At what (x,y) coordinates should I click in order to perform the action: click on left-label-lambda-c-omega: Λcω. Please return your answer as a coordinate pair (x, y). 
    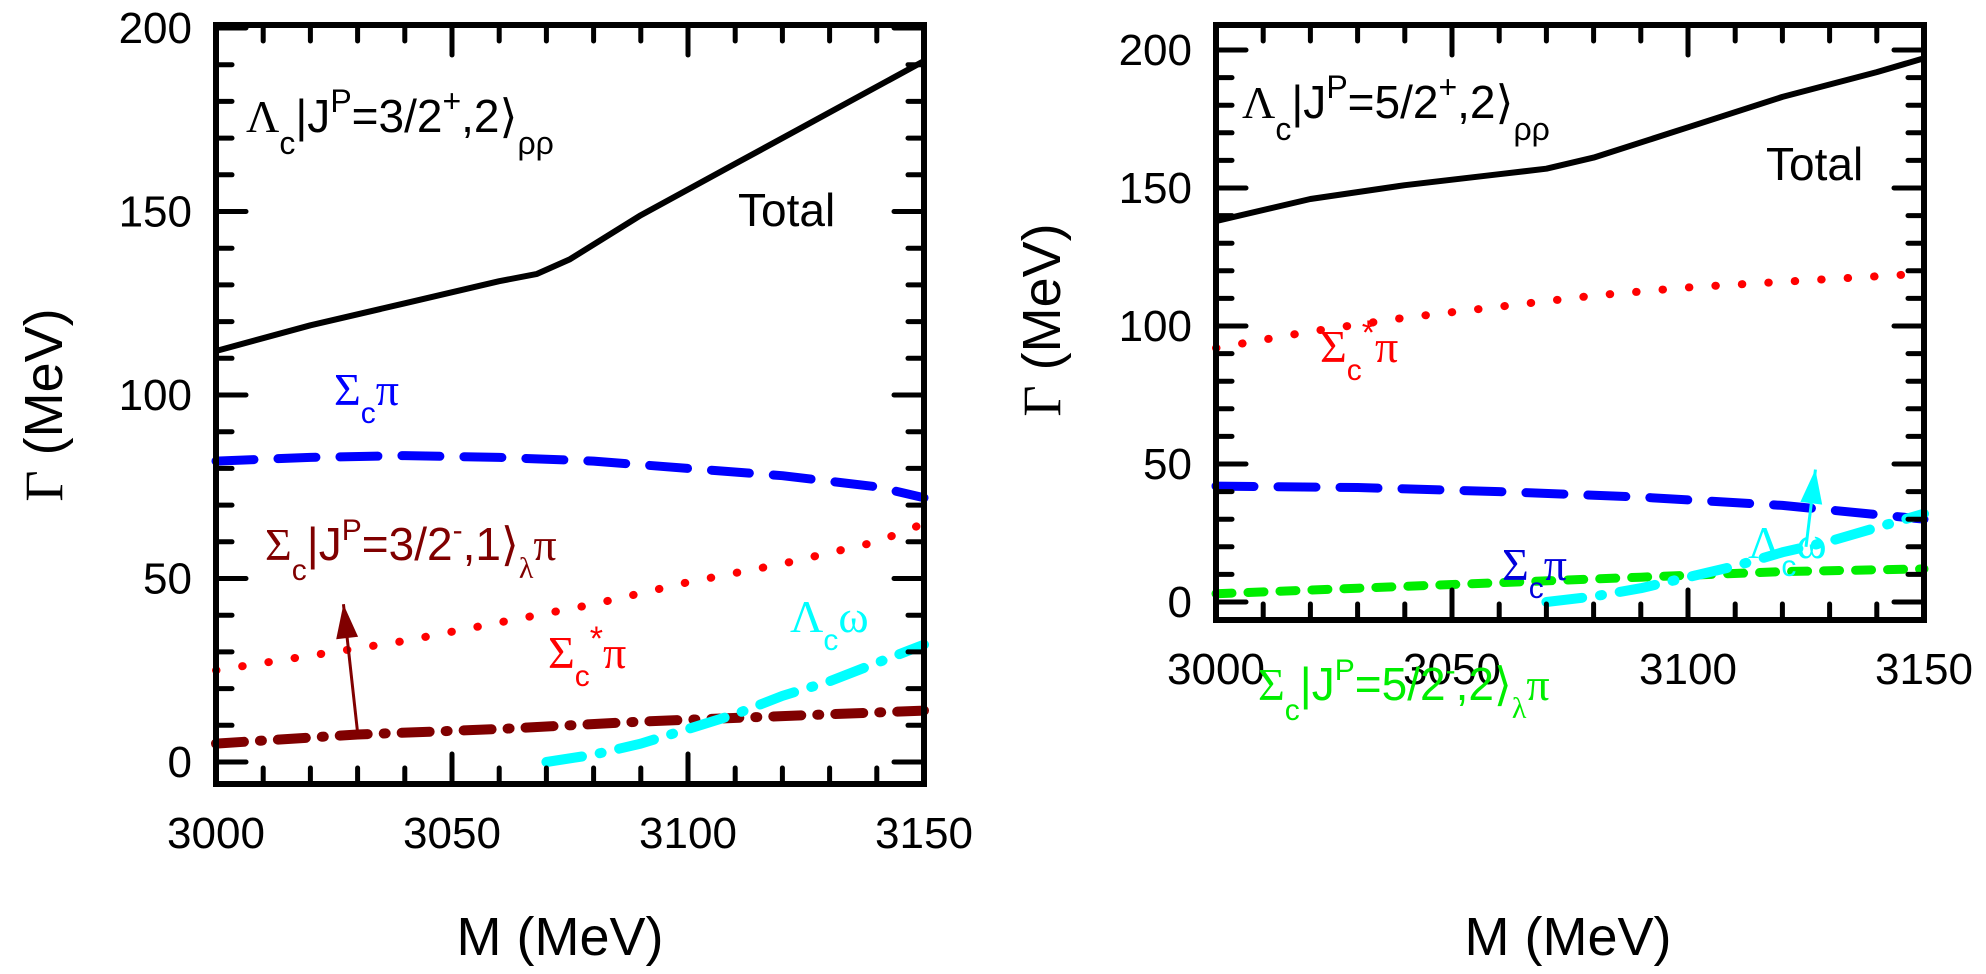
    Looking at the image, I should click on (829, 624).